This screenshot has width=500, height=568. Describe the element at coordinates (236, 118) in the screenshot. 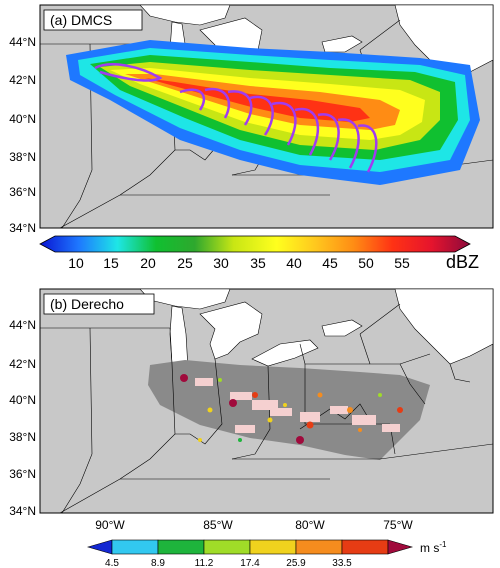

I see `purple-contours` at that location.